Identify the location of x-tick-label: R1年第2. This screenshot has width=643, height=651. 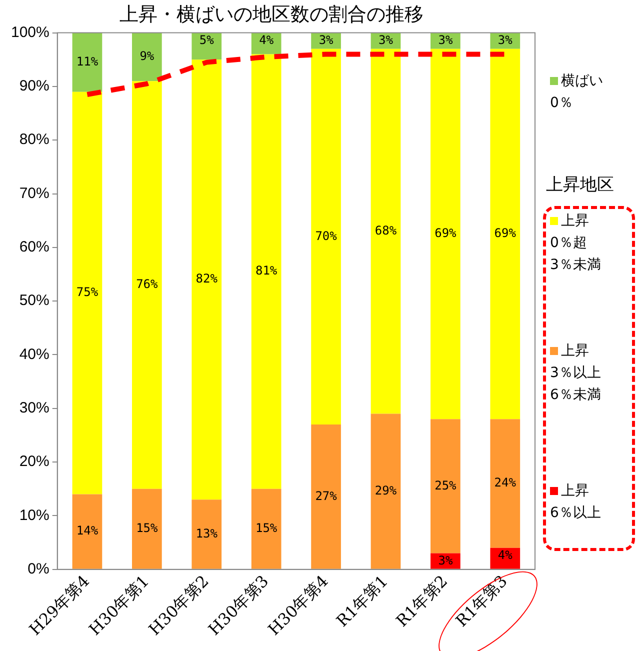
(422, 600).